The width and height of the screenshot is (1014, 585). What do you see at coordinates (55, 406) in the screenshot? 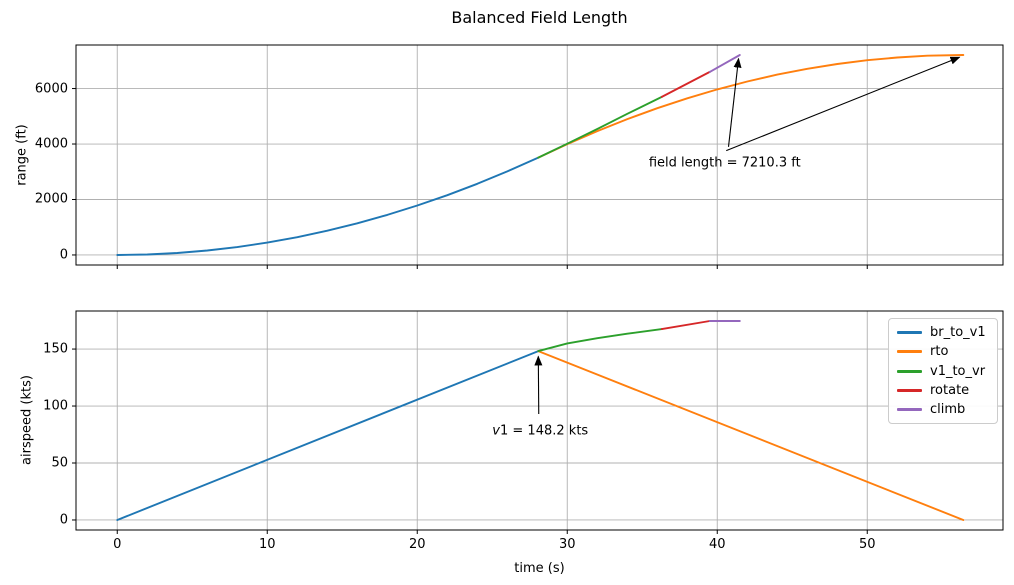
I see `y-tick-label: 100` at bounding box center [55, 406].